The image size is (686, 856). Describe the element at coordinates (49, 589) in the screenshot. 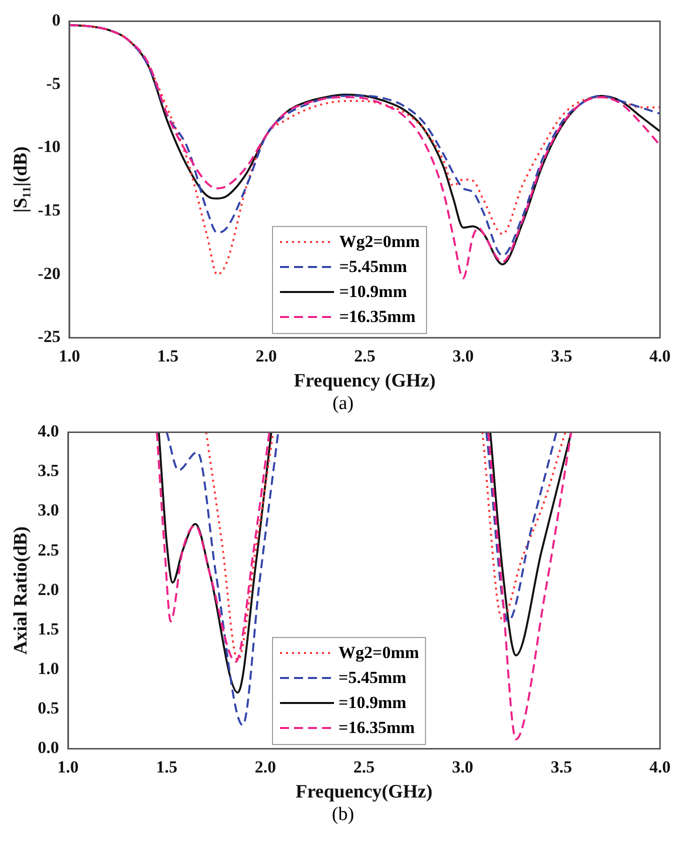

I see `y-tick-label: 2.0` at that location.